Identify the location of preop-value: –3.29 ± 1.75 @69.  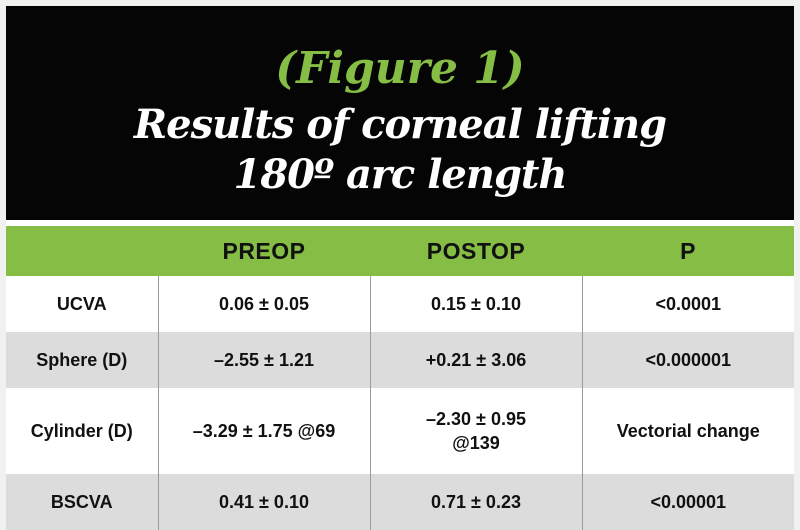
(263, 431).